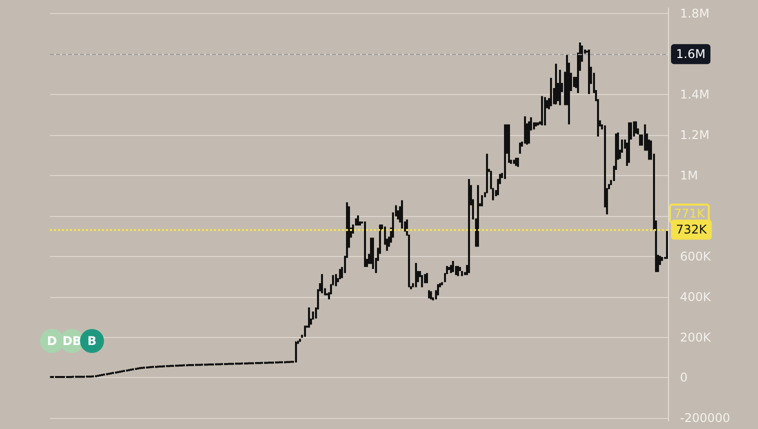  Describe the element at coordinates (695, 13) in the screenshot. I see `y-tick-label: 1.8M` at that location.